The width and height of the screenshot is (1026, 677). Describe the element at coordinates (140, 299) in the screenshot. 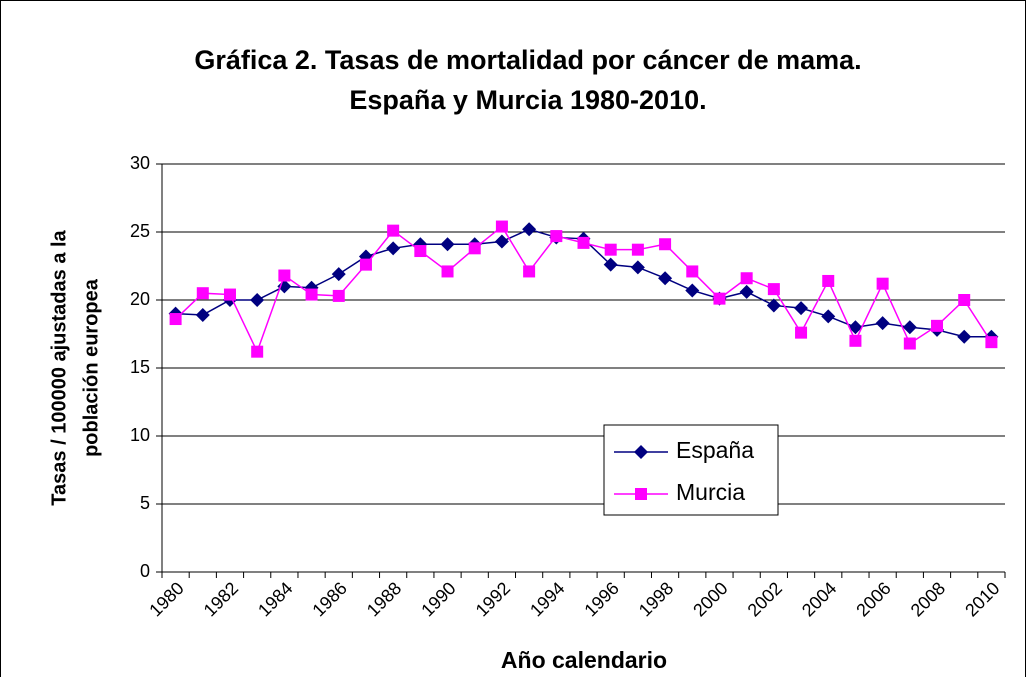

I see `y-tick-label: 20` at that location.